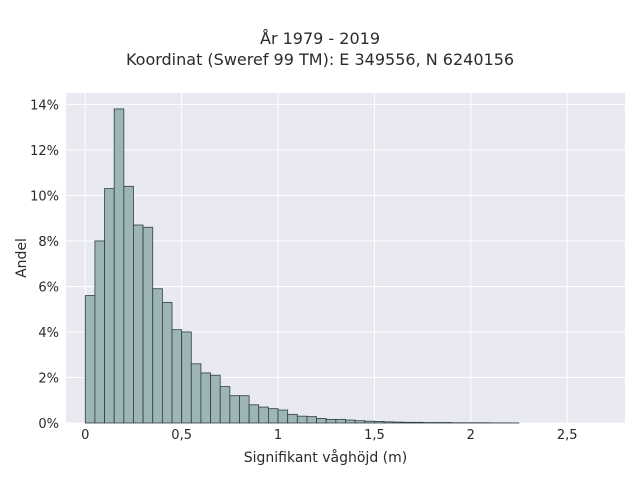 Image resolution: width=640 pixels, height=480 pixels. Describe the element at coordinates (329, 435) in the screenshot. I see `x-axis-ticks: 0 0,5 1 1,5 2 2,5` at that location.